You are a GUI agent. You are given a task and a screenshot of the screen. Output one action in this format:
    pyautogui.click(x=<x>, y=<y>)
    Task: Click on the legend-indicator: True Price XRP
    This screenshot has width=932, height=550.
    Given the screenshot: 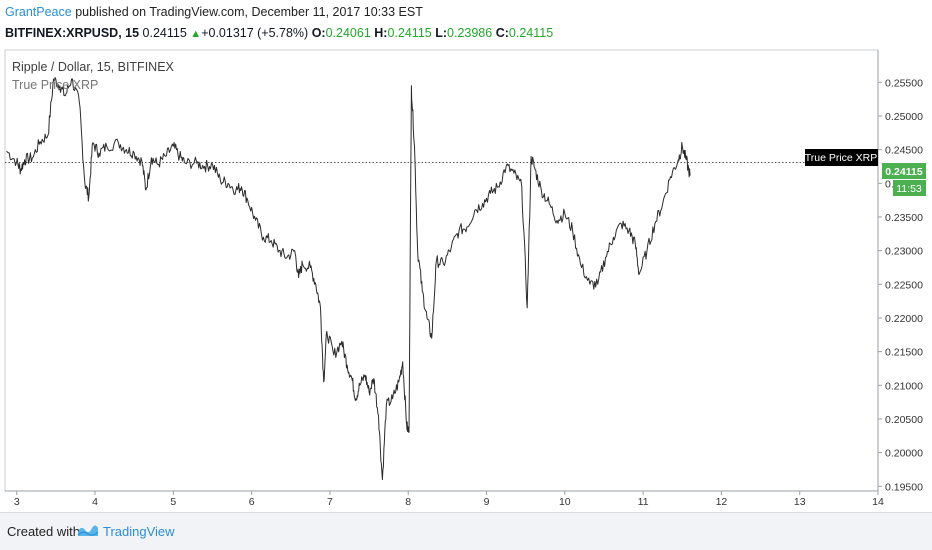 What is the action you would take?
    pyautogui.click(x=55, y=85)
    